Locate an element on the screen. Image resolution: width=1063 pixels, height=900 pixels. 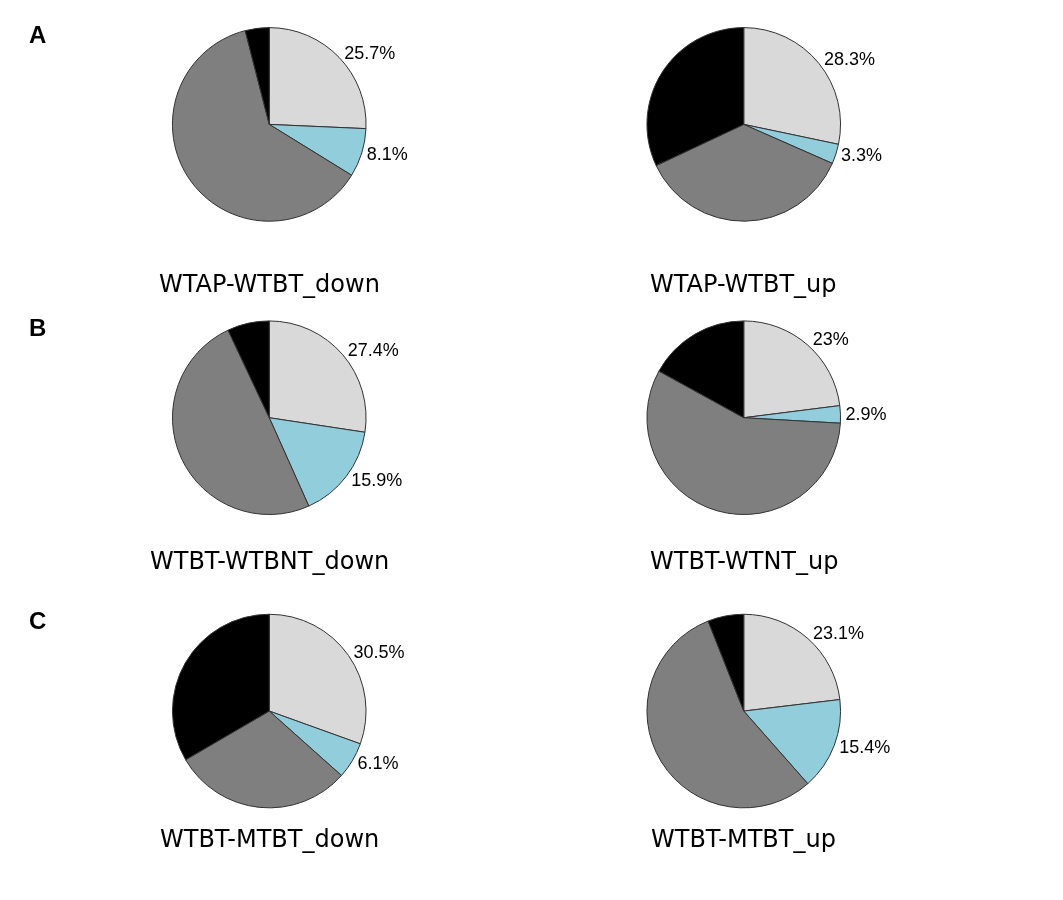
text: WTBT-WTNT_up is located at coordinates (744, 561).